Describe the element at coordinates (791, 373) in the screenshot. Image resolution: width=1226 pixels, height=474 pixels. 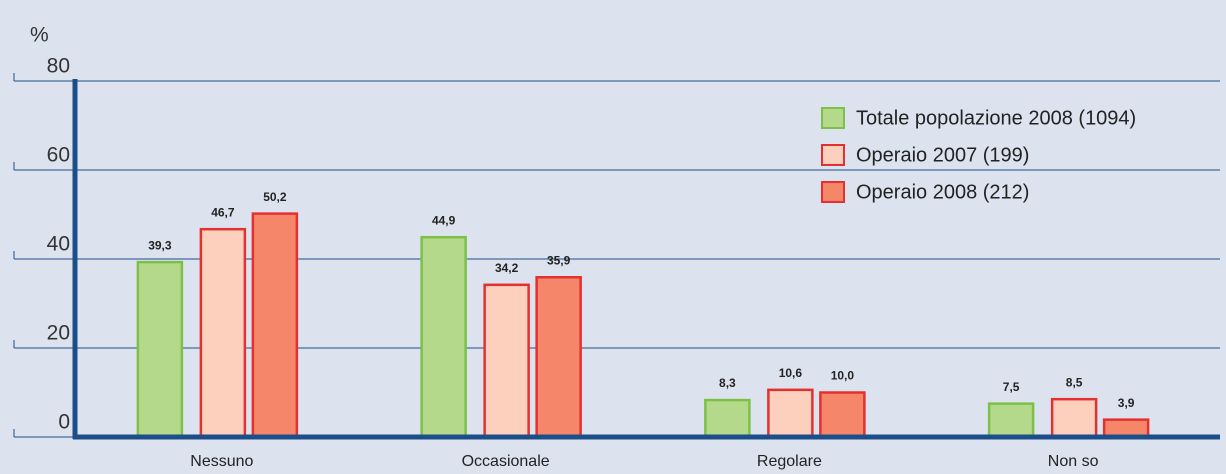
I see `value-label: 10,6` at that location.